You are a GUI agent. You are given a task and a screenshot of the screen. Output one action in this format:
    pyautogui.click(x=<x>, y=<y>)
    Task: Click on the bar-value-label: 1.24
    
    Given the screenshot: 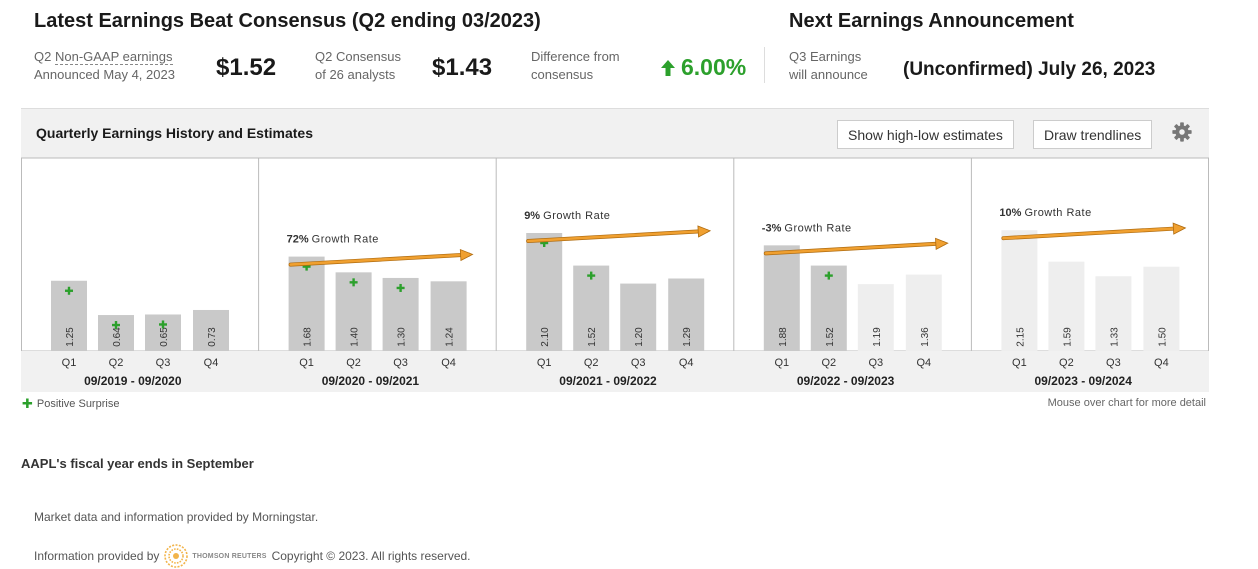 What is the action you would take?
    pyautogui.click(x=450, y=337)
    